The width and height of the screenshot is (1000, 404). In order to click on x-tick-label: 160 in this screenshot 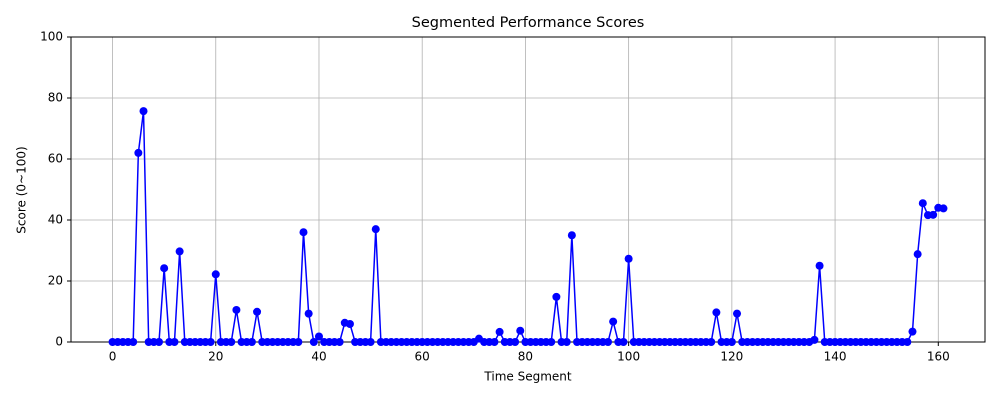, I will do `click(938, 357)`.